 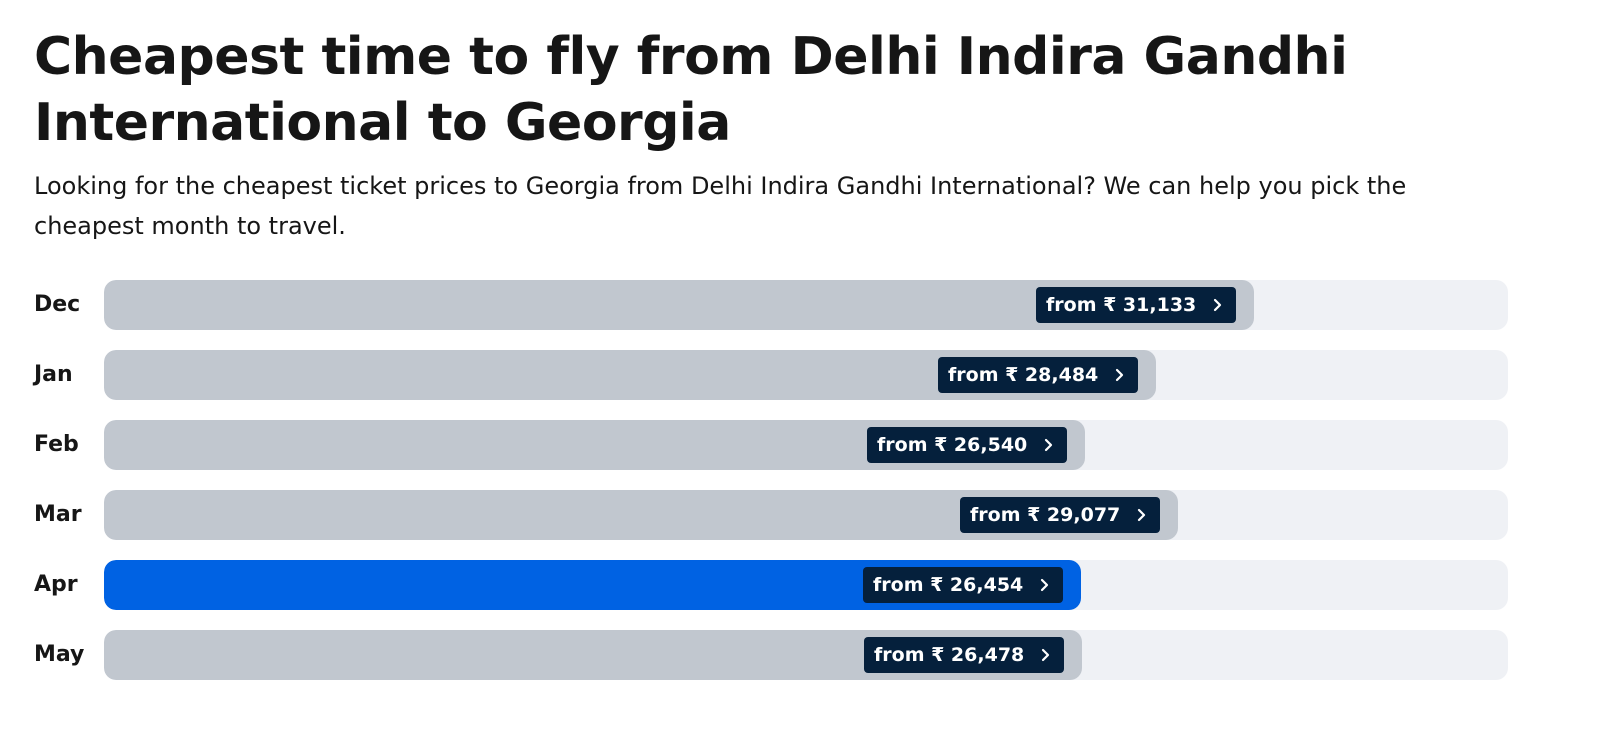 What do you see at coordinates (952, 445) in the screenshot?
I see `price-label: from ₹ 26,540` at bounding box center [952, 445].